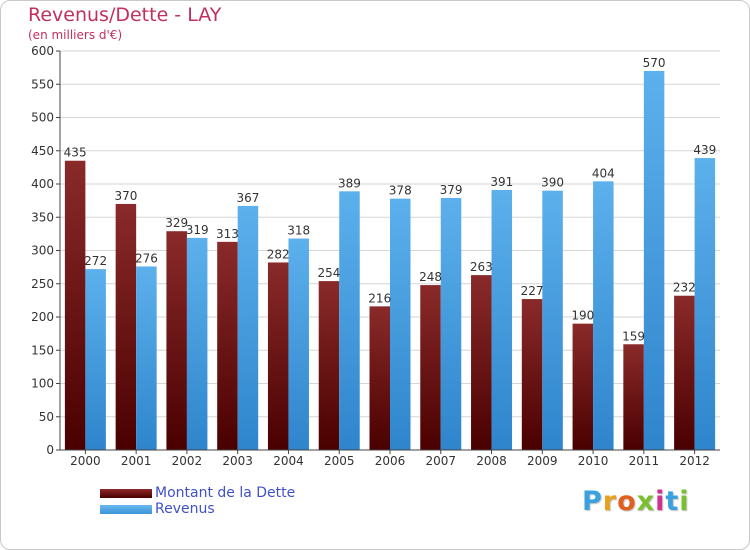 The height and width of the screenshot is (550, 750). Describe the element at coordinates (42, 151) in the screenshot. I see `y-tick-label: 450` at that location.